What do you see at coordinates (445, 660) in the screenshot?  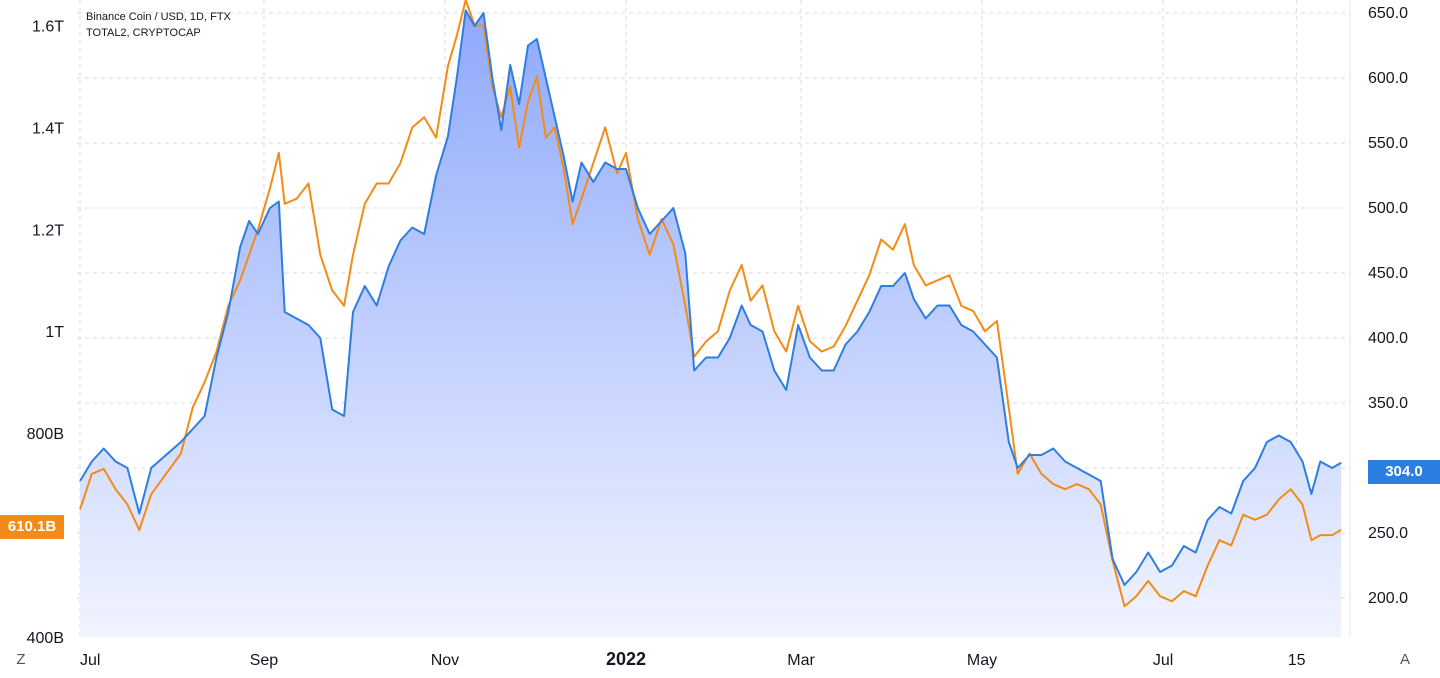 I see `x-axis-tick: Nov` at bounding box center [445, 660].